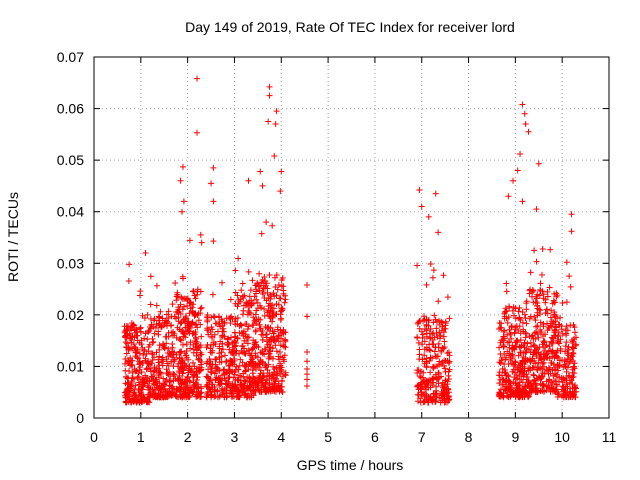 Image resolution: width=640 pixels, height=480 pixels. I want to click on x-tick-label: 9, so click(515, 437).